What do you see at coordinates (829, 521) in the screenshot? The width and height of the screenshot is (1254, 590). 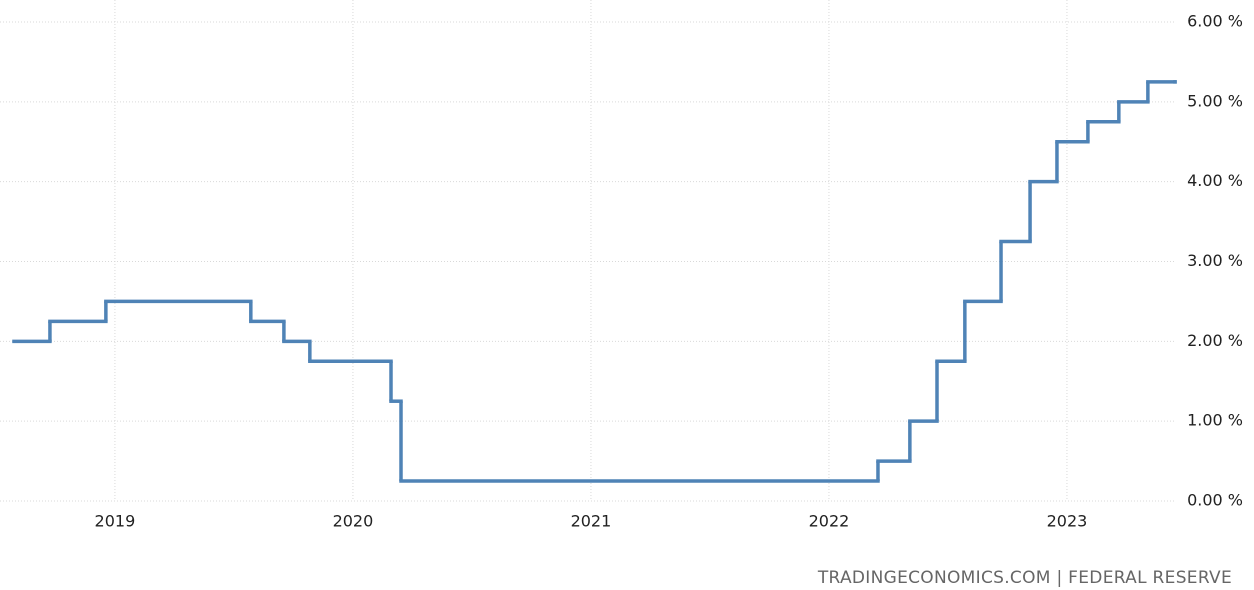 I see `x-tick-label: 2022` at bounding box center [829, 521].